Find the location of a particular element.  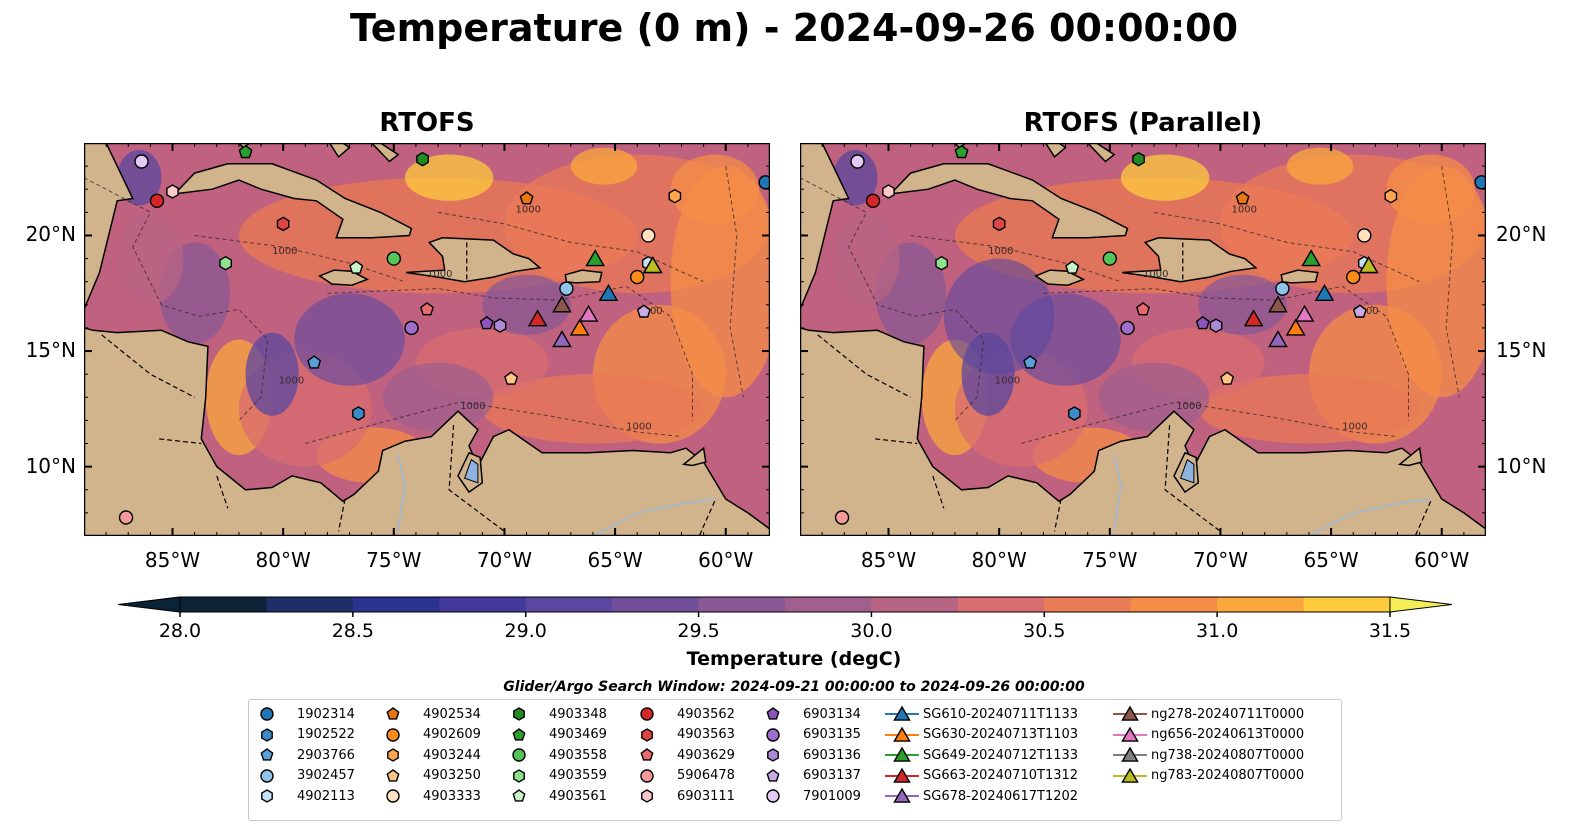

colorbar-tick-label: 31.0 is located at coordinates (1217, 631).